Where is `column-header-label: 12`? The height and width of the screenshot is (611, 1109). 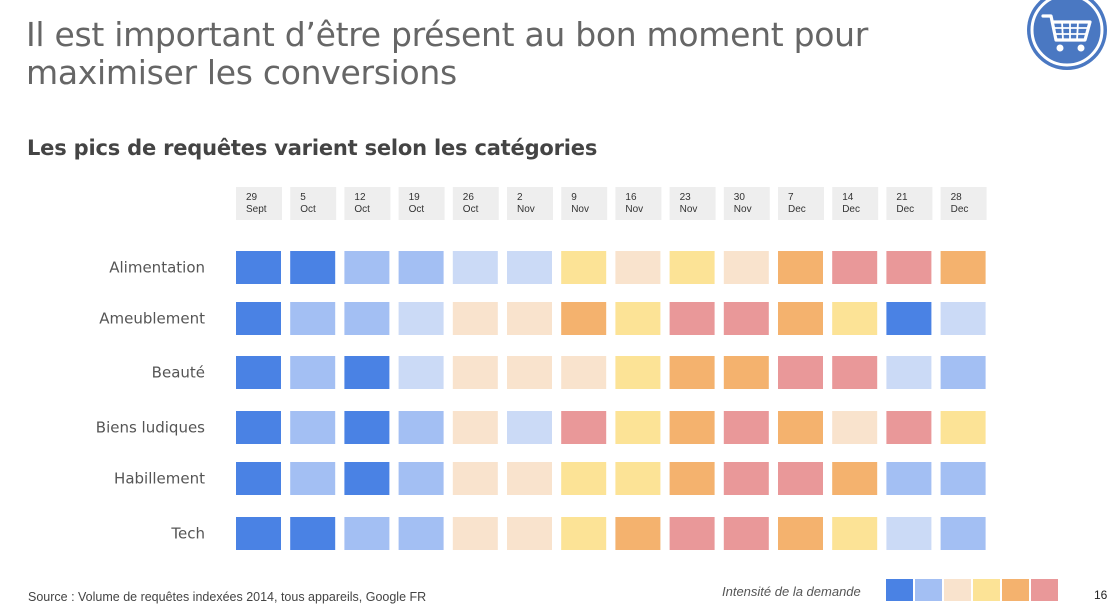 column-header-label: 12 is located at coordinates (360, 197).